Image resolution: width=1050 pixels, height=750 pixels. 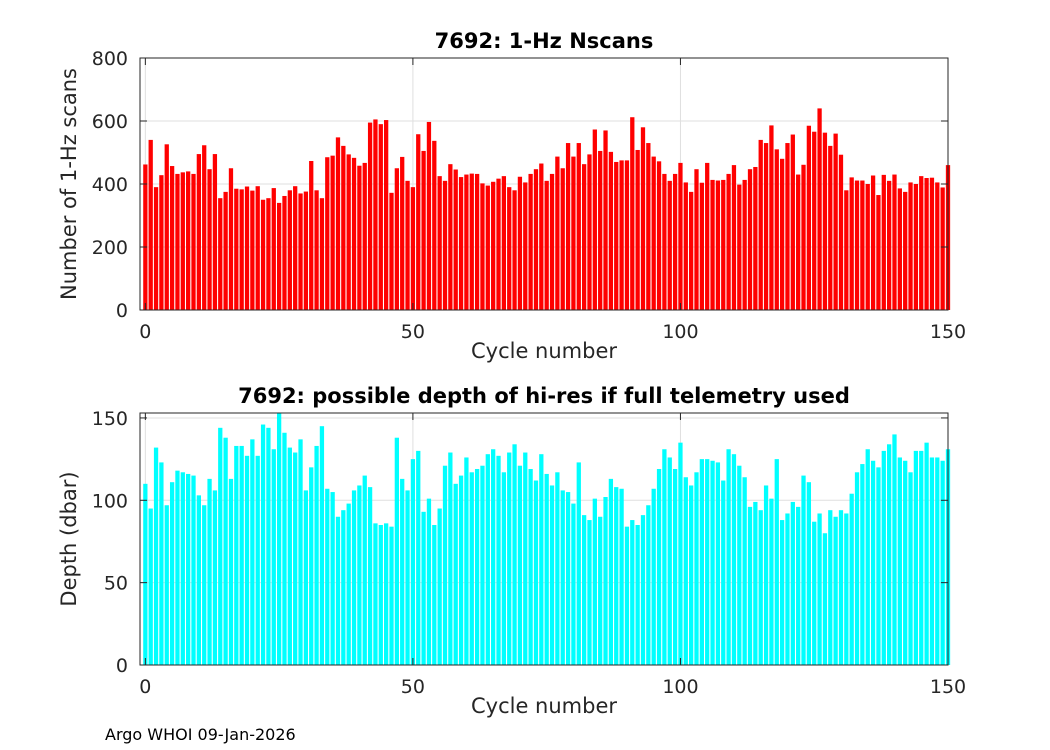 What do you see at coordinates (544, 351) in the screenshot?
I see `nscans-x-axis-label: Cycle number` at bounding box center [544, 351].